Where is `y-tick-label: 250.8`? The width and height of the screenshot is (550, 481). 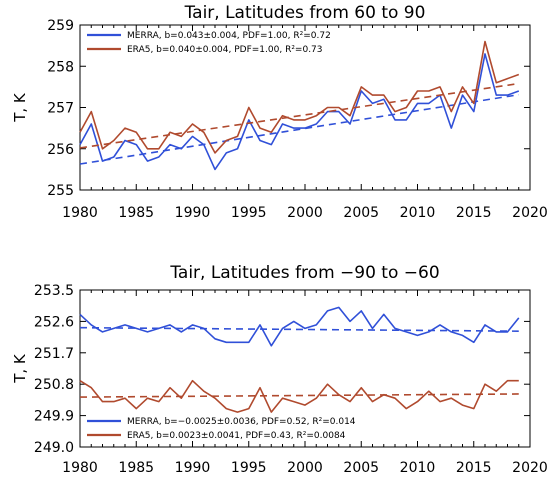
y-tick-label: 250.8 is located at coordinates (54, 385).